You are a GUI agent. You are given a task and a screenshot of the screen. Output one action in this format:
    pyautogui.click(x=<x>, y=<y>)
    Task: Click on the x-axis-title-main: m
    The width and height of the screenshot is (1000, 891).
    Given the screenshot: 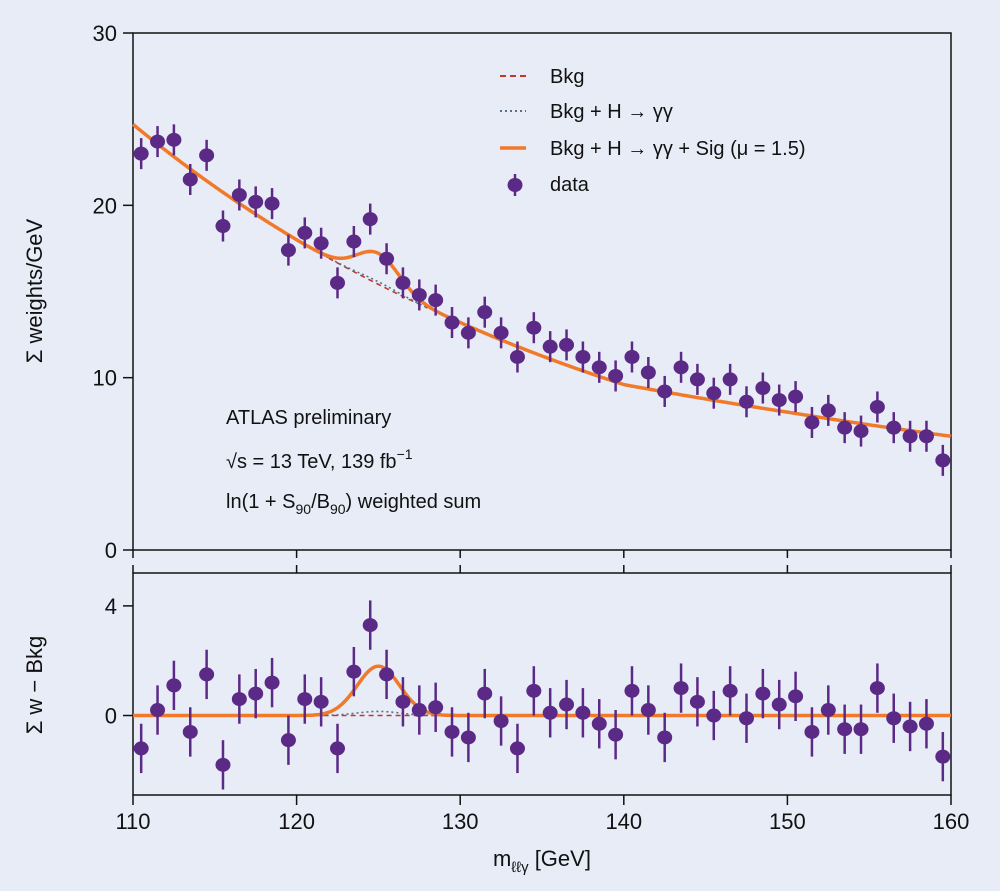 What is the action you would take?
    pyautogui.click(x=502, y=858)
    